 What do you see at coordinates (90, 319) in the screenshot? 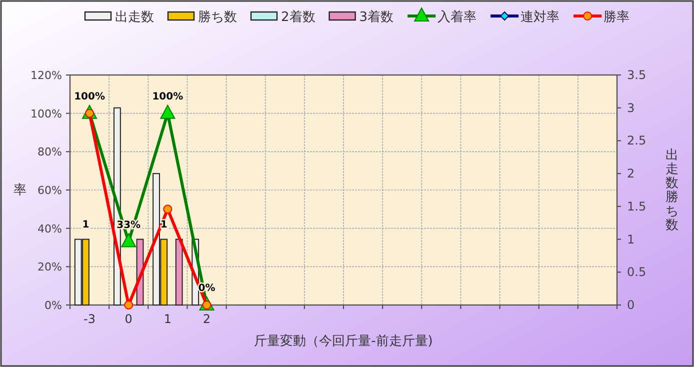
I see `x-tick-label: -3` at bounding box center [90, 319].